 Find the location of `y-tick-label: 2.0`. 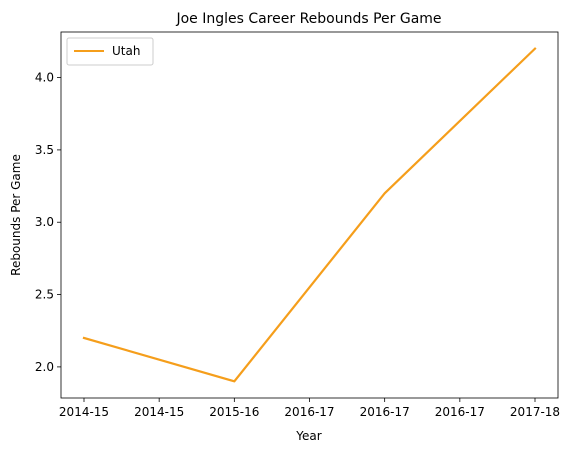

y-tick-label: 2.0 is located at coordinates (44, 367).